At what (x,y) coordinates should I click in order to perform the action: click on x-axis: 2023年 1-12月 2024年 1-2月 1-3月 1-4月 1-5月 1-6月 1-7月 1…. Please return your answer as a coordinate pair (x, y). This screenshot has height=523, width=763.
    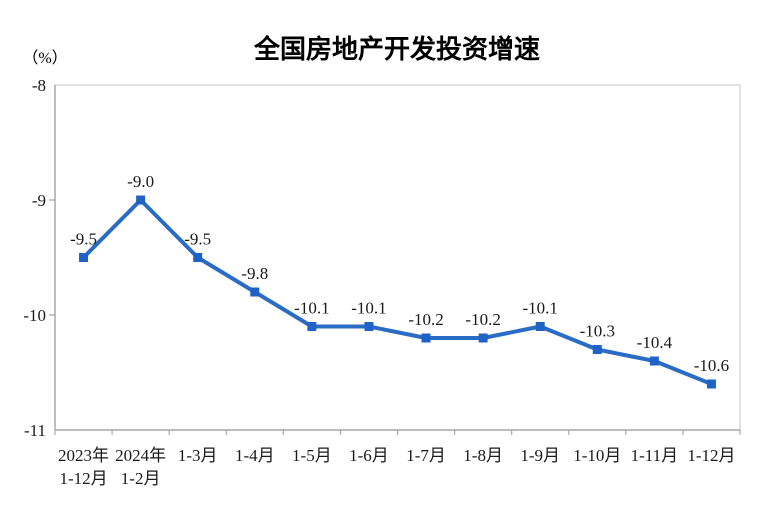
    Looking at the image, I should click on (397, 459).